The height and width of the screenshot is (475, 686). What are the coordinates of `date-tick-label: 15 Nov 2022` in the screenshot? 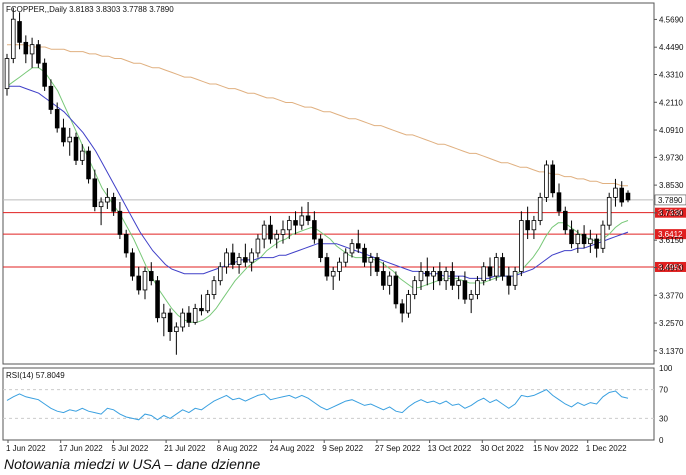 It's located at (556, 448).